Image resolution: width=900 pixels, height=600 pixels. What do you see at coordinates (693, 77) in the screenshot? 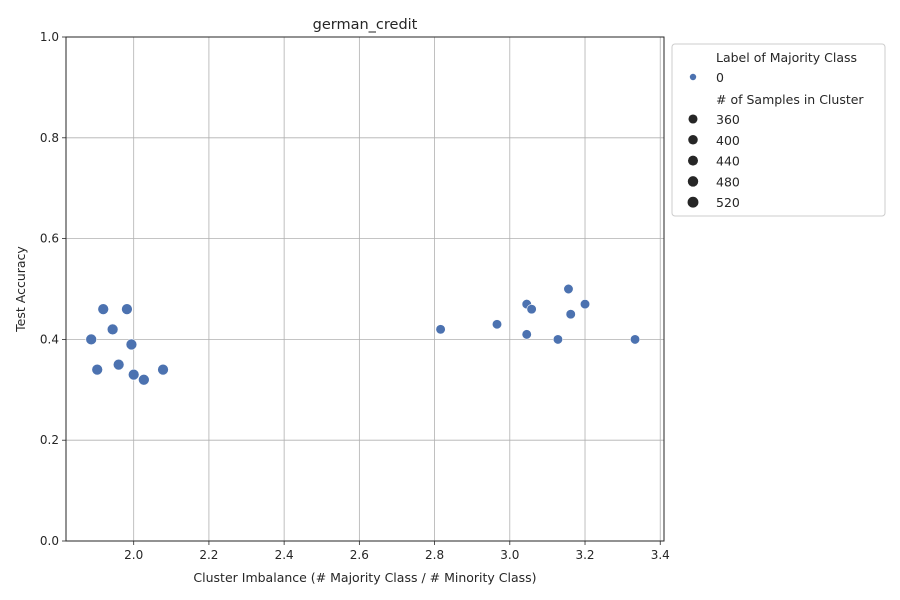
I see `legend-hue-marker` at bounding box center [693, 77].